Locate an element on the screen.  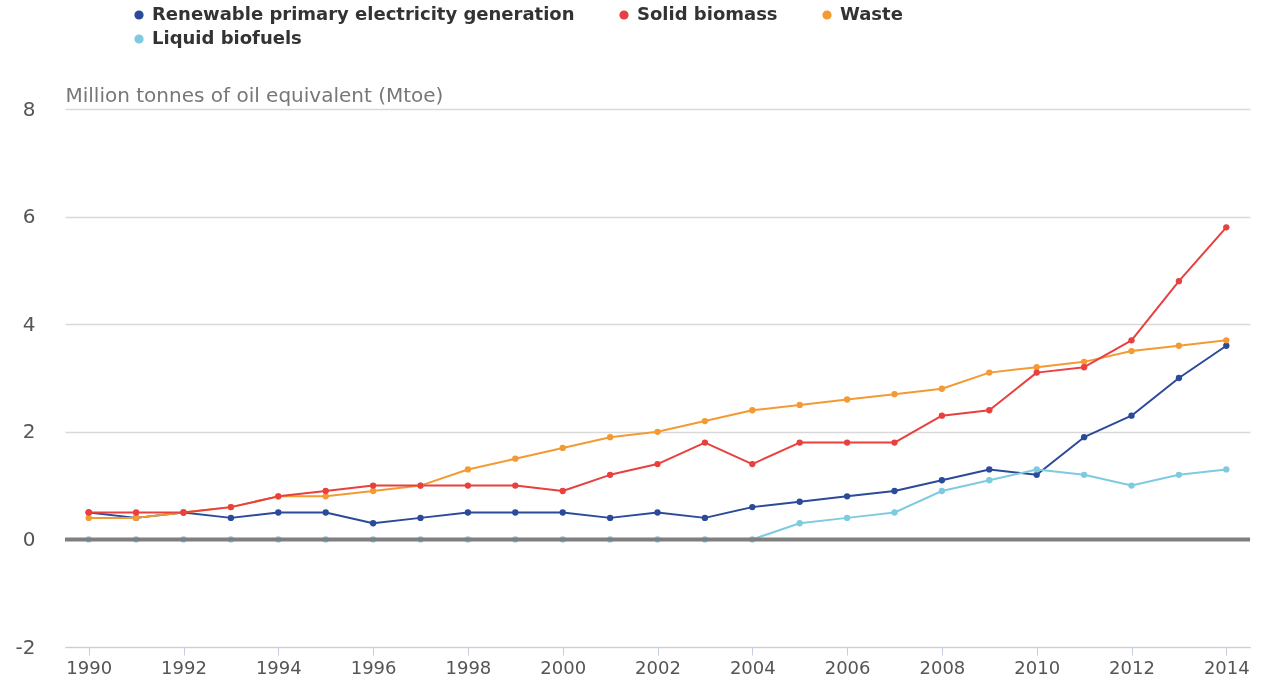
y-tick-label: 6 is located at coordinates (29, 216).